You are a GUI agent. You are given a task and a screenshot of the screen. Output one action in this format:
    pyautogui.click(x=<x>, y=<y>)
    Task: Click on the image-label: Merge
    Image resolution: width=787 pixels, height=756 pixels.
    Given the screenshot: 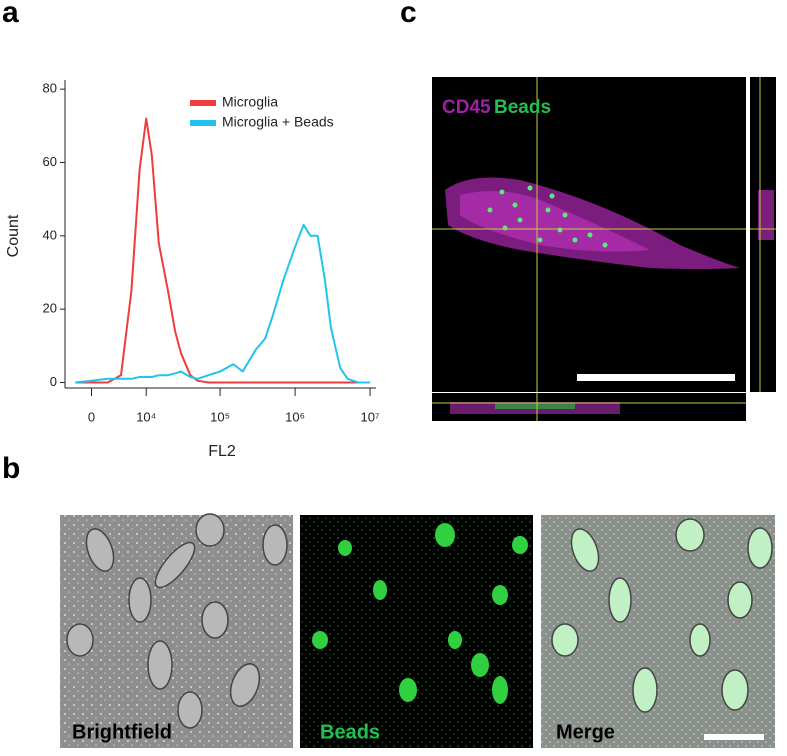 What is the action you would take?
    pyautogui.click(x=585, y=732)
    